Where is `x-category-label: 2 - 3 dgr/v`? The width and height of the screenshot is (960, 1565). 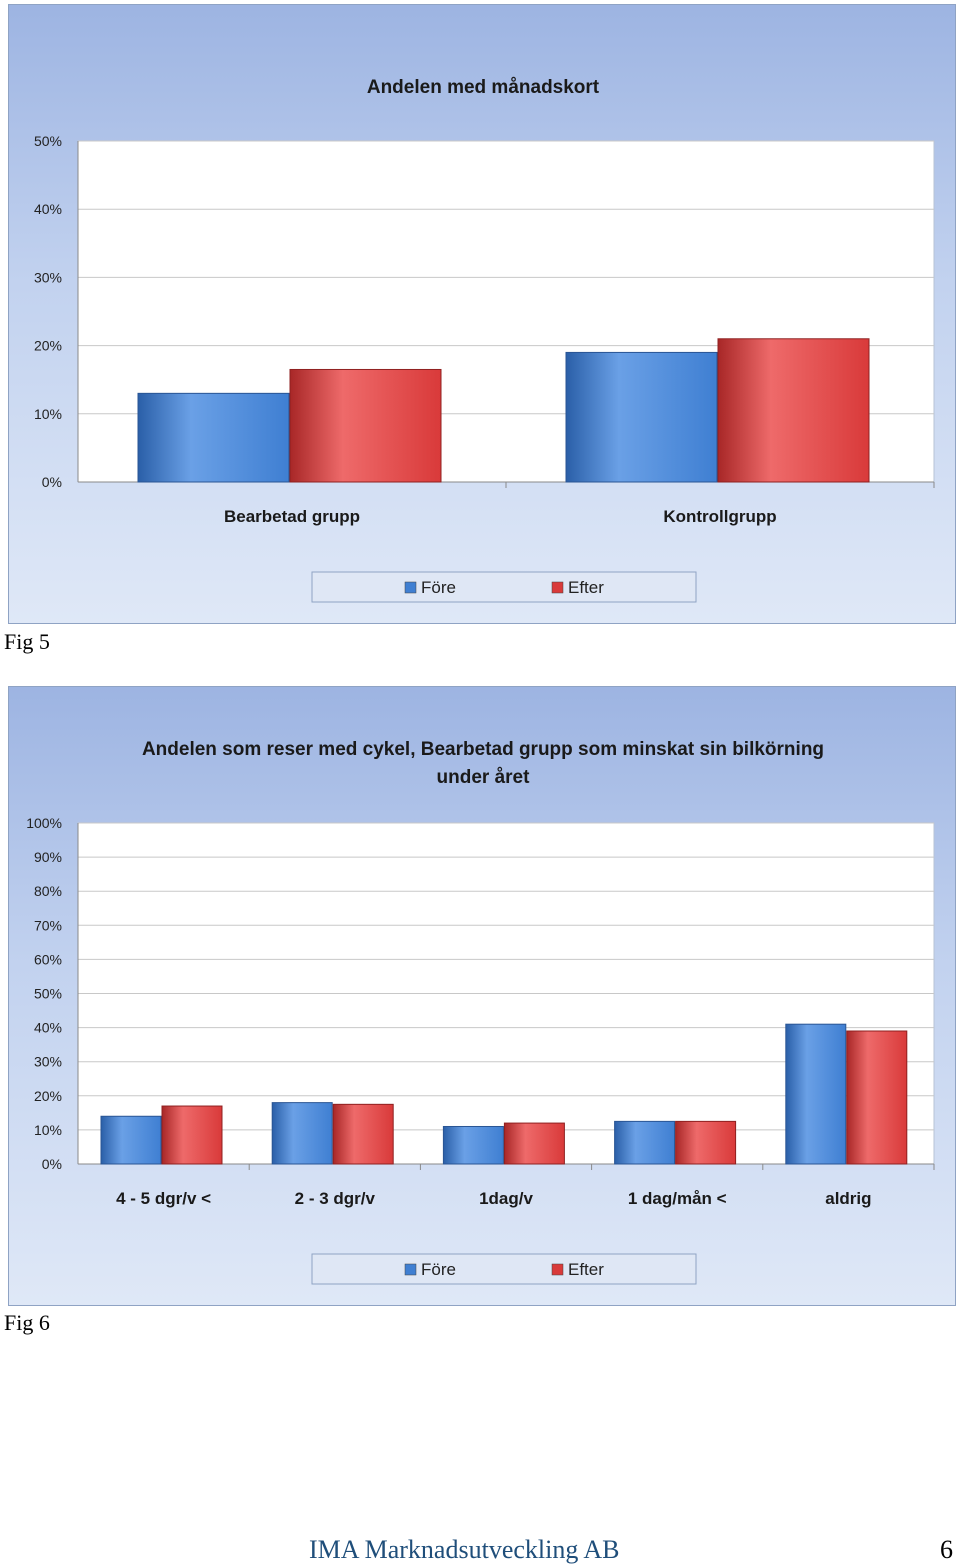 x-category-label: 2 - 3 dgr/v is located at coordinates (335, 1198).